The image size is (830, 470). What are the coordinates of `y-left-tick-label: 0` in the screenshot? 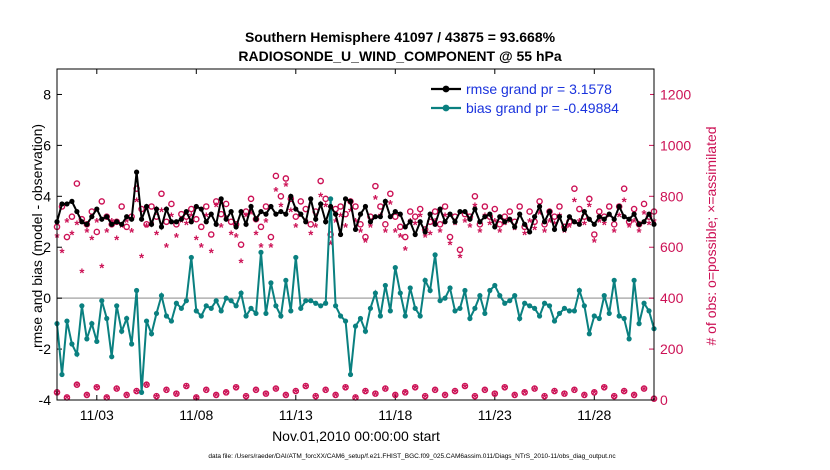 It's located at (47, 298).